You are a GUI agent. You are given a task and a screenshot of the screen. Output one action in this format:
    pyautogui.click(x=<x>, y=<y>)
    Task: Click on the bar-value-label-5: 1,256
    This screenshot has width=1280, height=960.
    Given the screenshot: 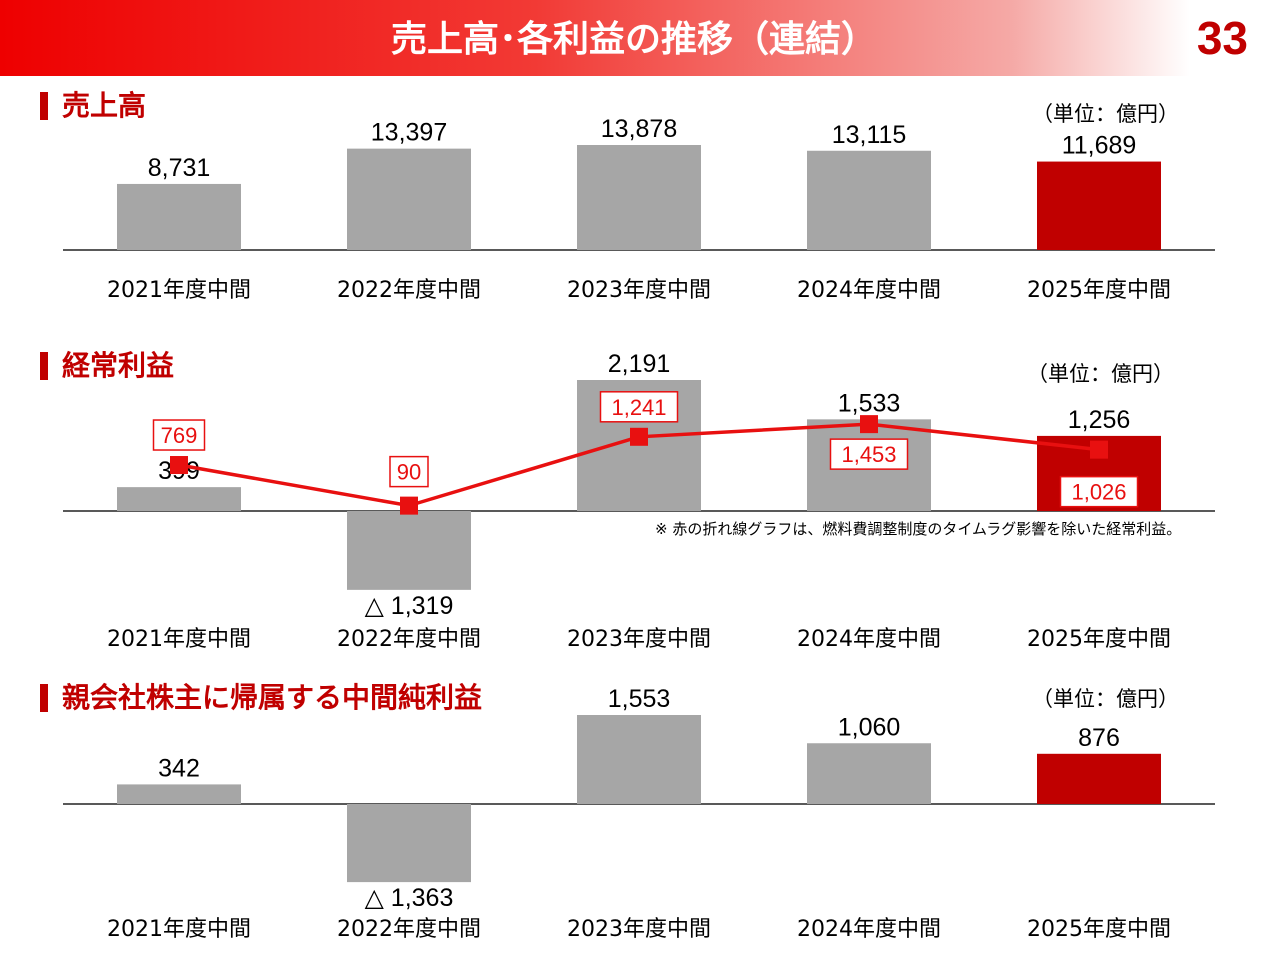 What is the action you would take?
    pyautogui.click(x=1099, y=420)
    